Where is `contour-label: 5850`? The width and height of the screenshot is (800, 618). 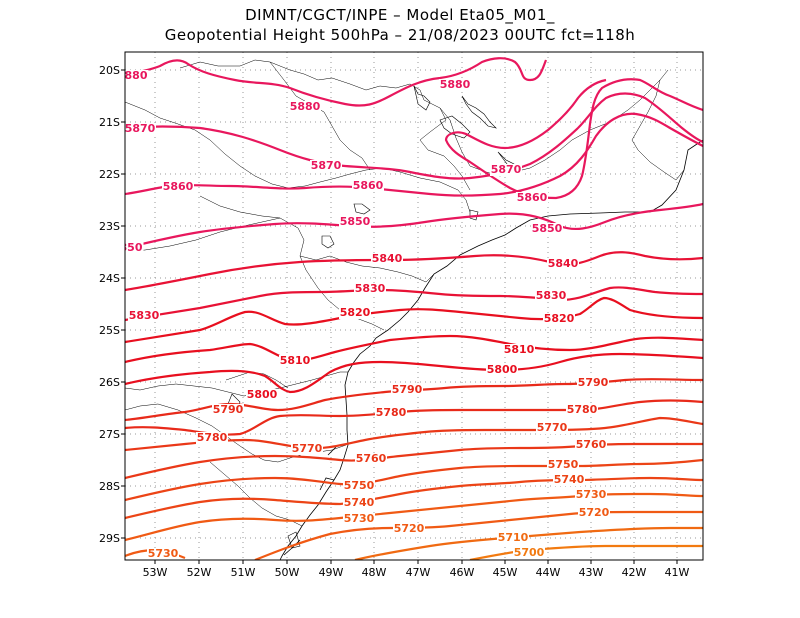 contour-label: 5850 is located at coordinates (355, 221).